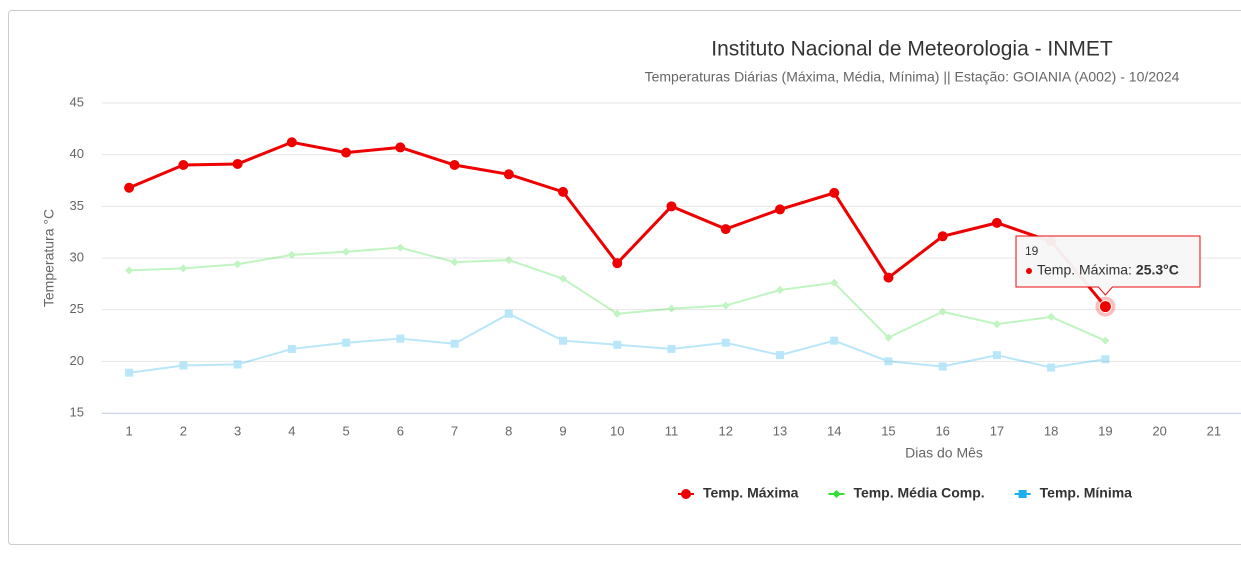  Describe the element at coordinates (77, 153) in the screenshot. I see `y-tick-label: 40` at that location.